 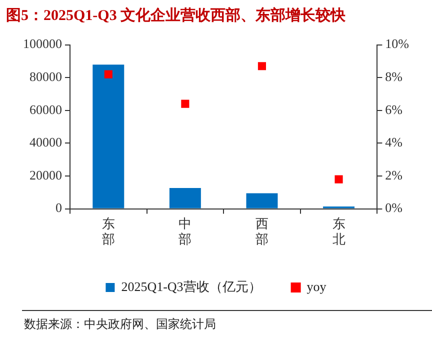 What do you see at coordinates (394, 142) in the screenshot?
I see `y2-tick-label: 4%` at bounding box center [394, 142].